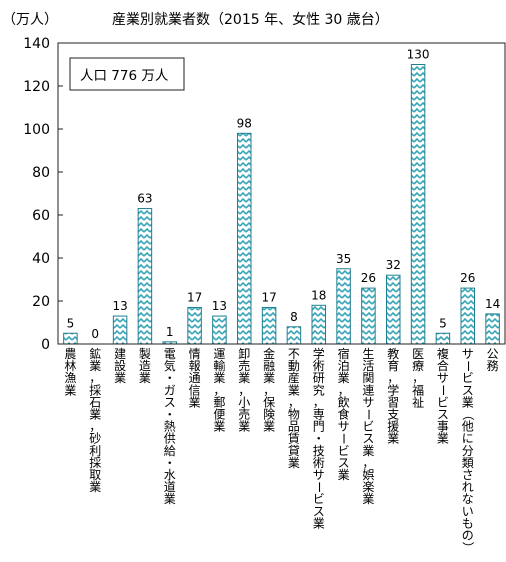  I want to click on x-category-char: 研, so click(319, 378).